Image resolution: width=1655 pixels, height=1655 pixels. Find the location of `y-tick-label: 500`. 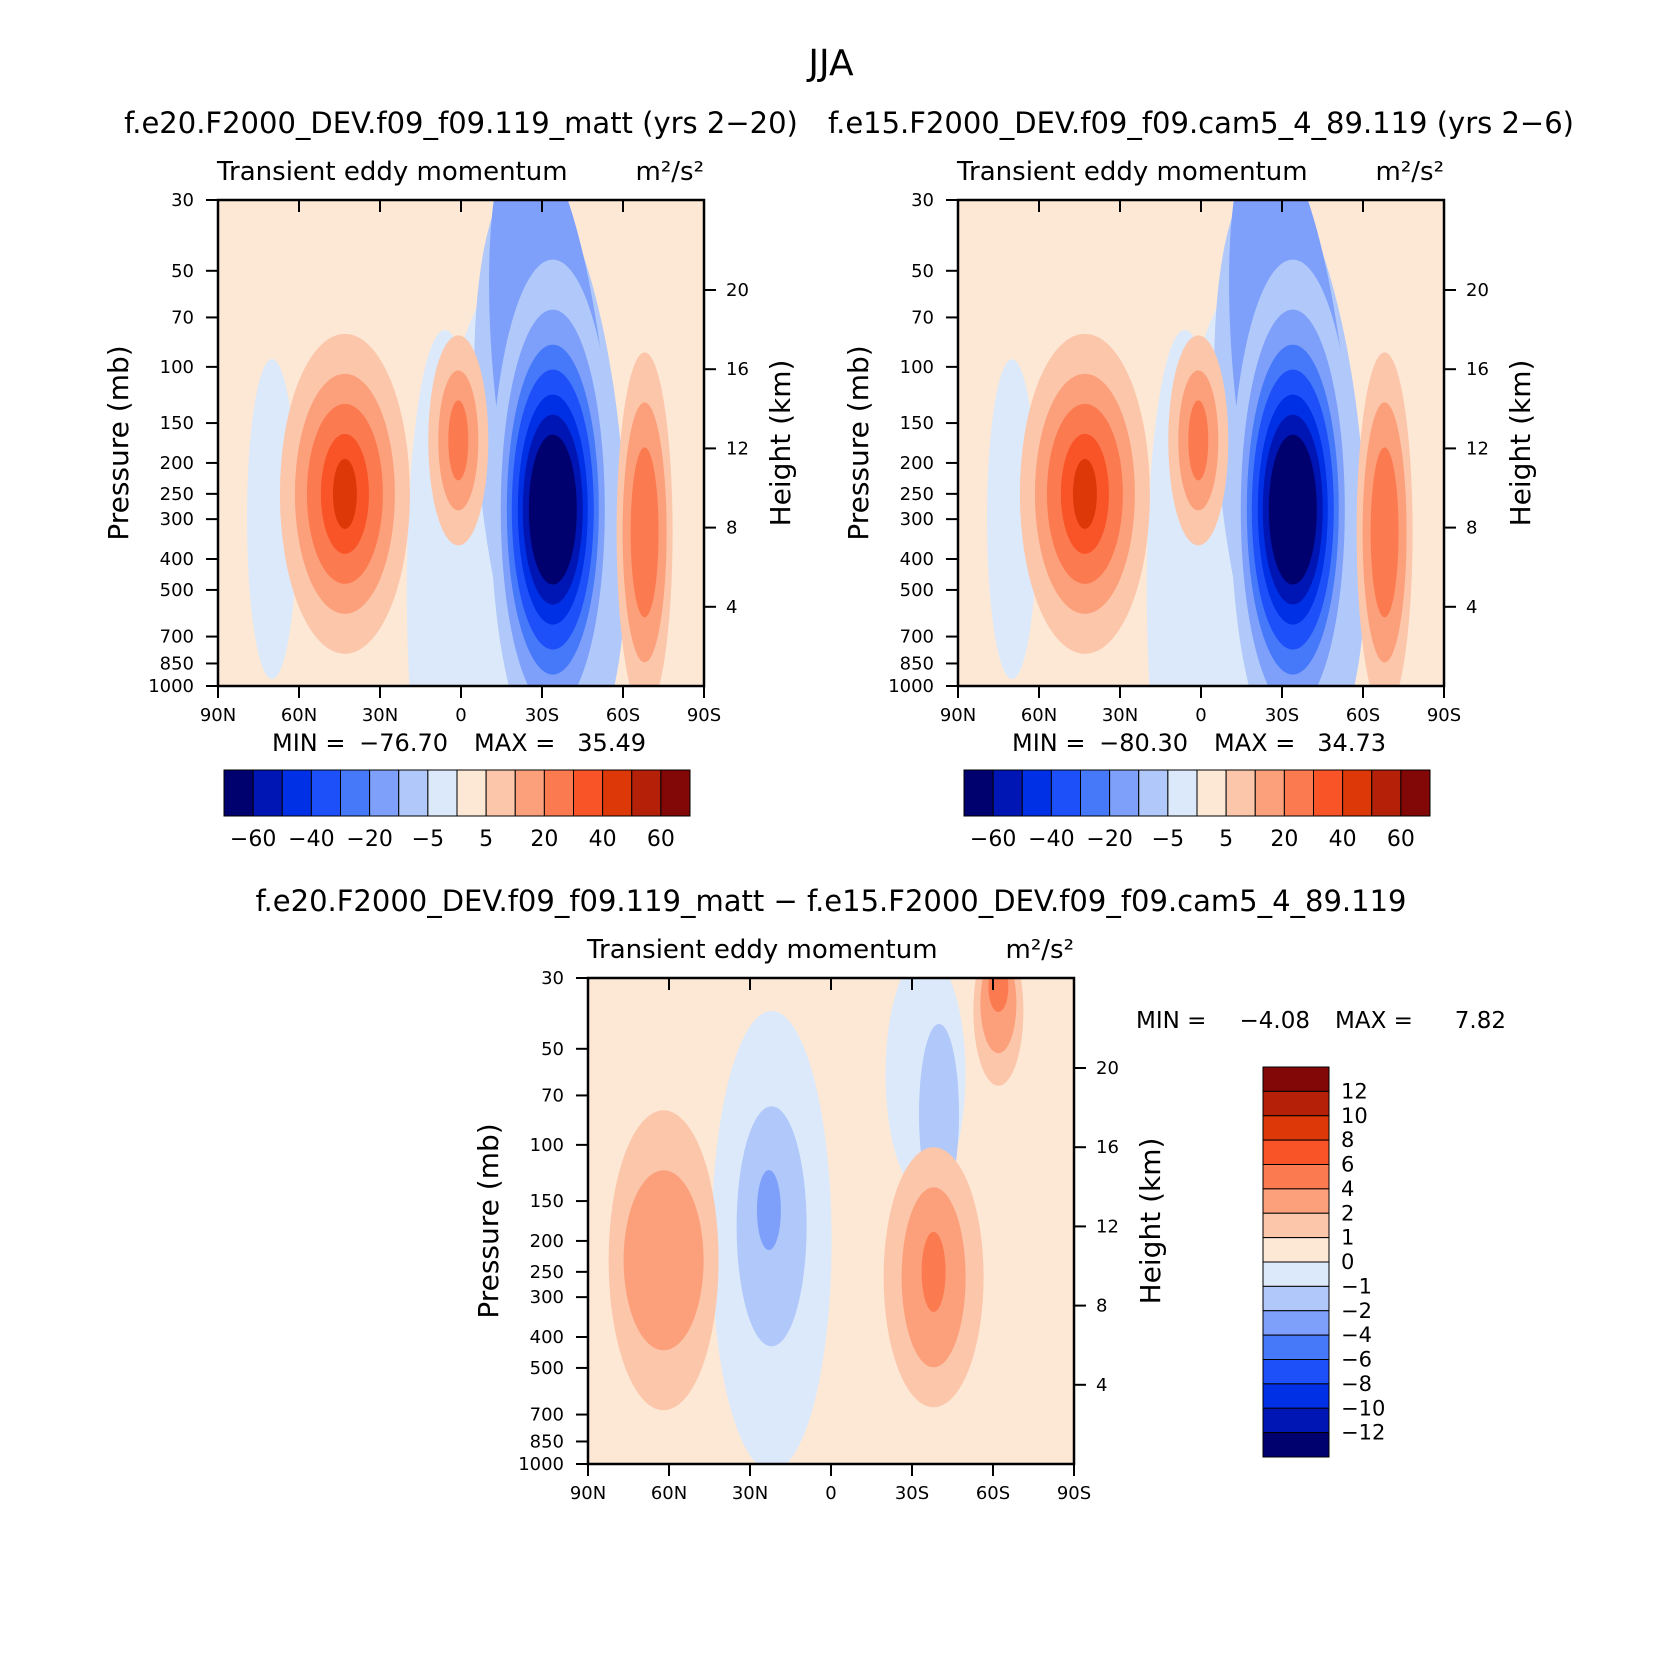

y-tick-label: 500 is located at coordinates (177, 590).